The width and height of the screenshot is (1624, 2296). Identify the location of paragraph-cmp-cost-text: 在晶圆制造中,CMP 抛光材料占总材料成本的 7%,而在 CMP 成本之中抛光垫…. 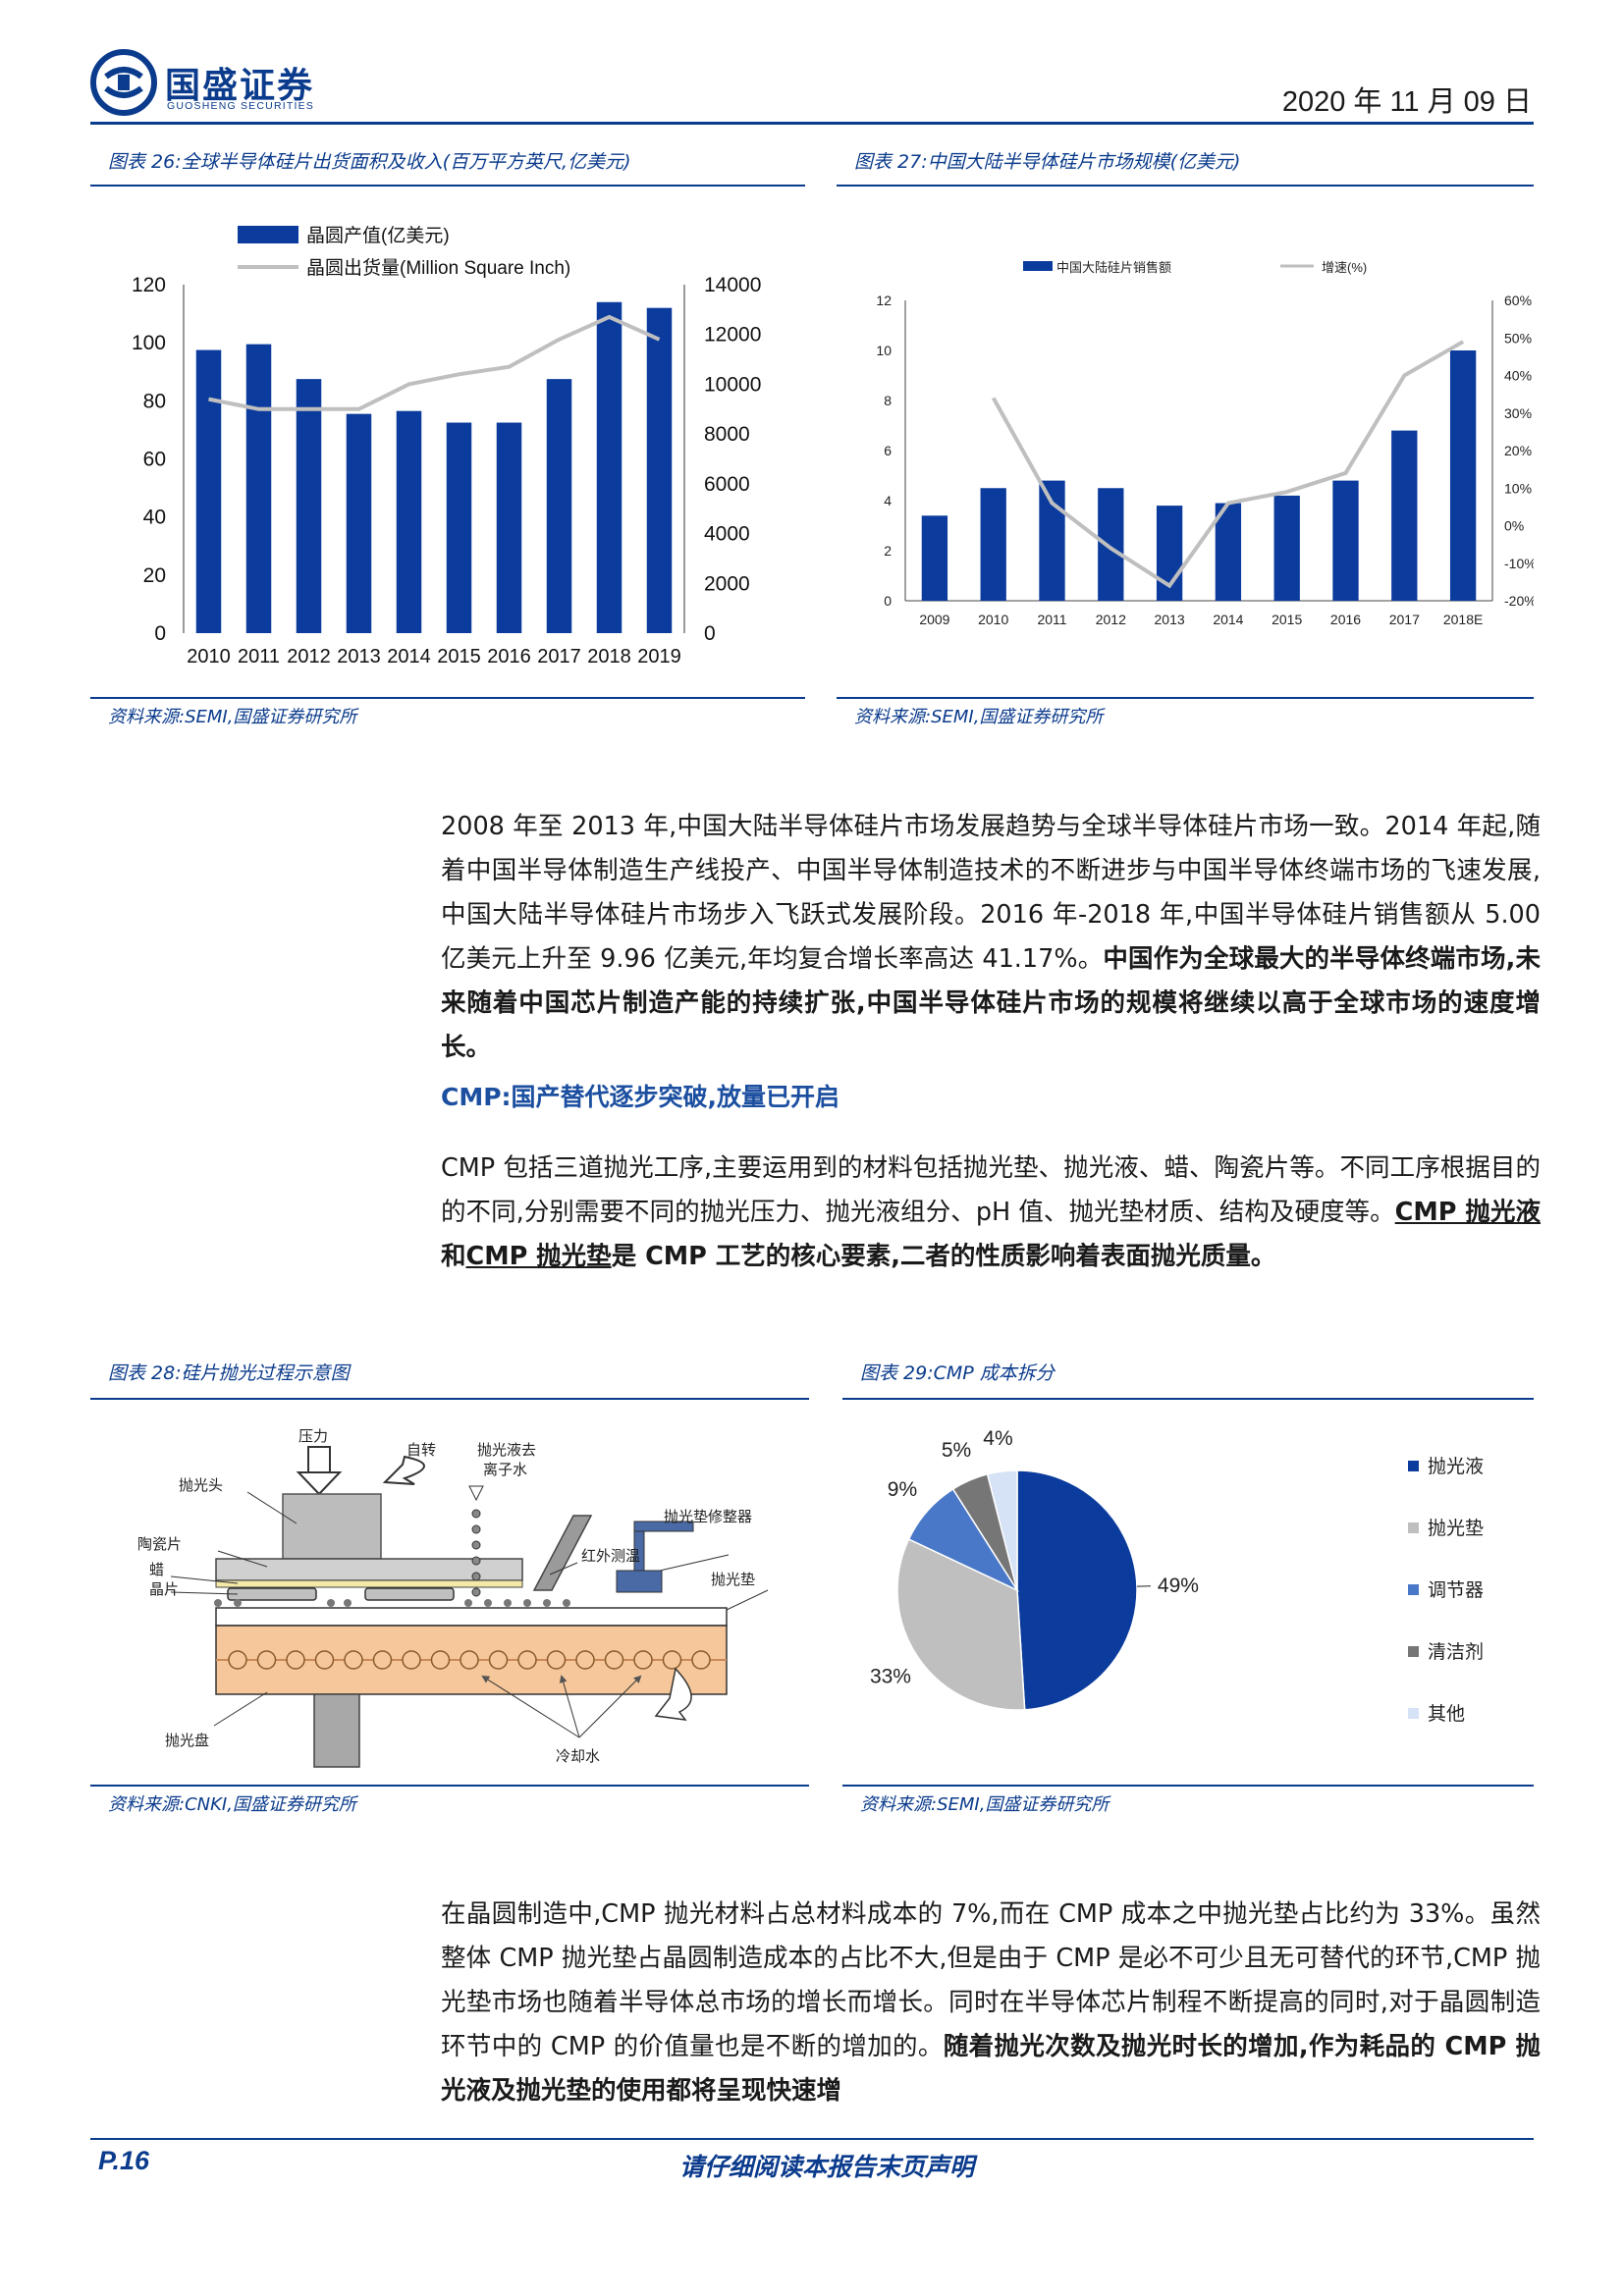
(991, 1980).